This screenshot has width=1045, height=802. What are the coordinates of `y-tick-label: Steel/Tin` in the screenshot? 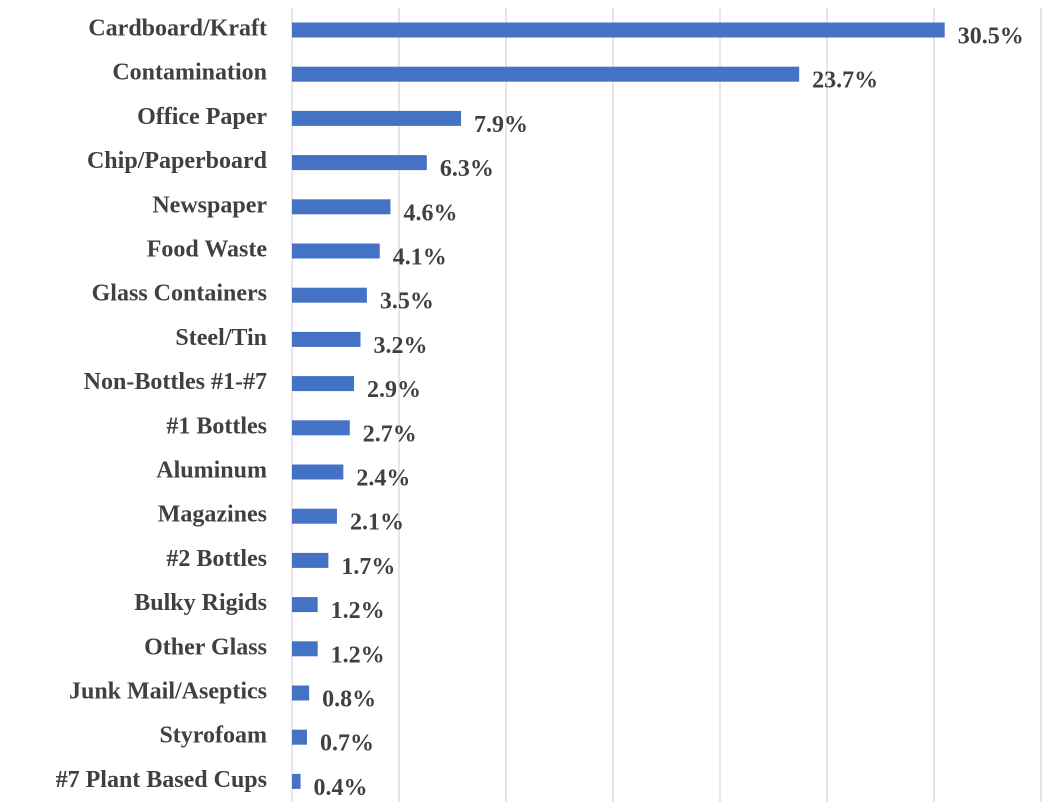 It's located at (221, 338).